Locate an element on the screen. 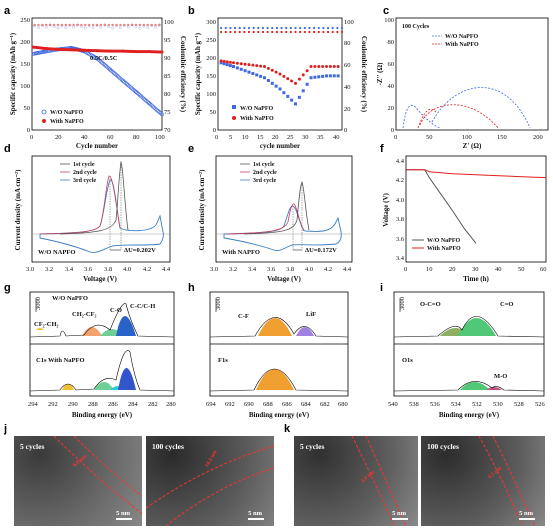 This screenshot has width=553, height=529. chart-a-y2ticks: 70 75 80 85 90 95 100 is located at coordinates (169, 76).